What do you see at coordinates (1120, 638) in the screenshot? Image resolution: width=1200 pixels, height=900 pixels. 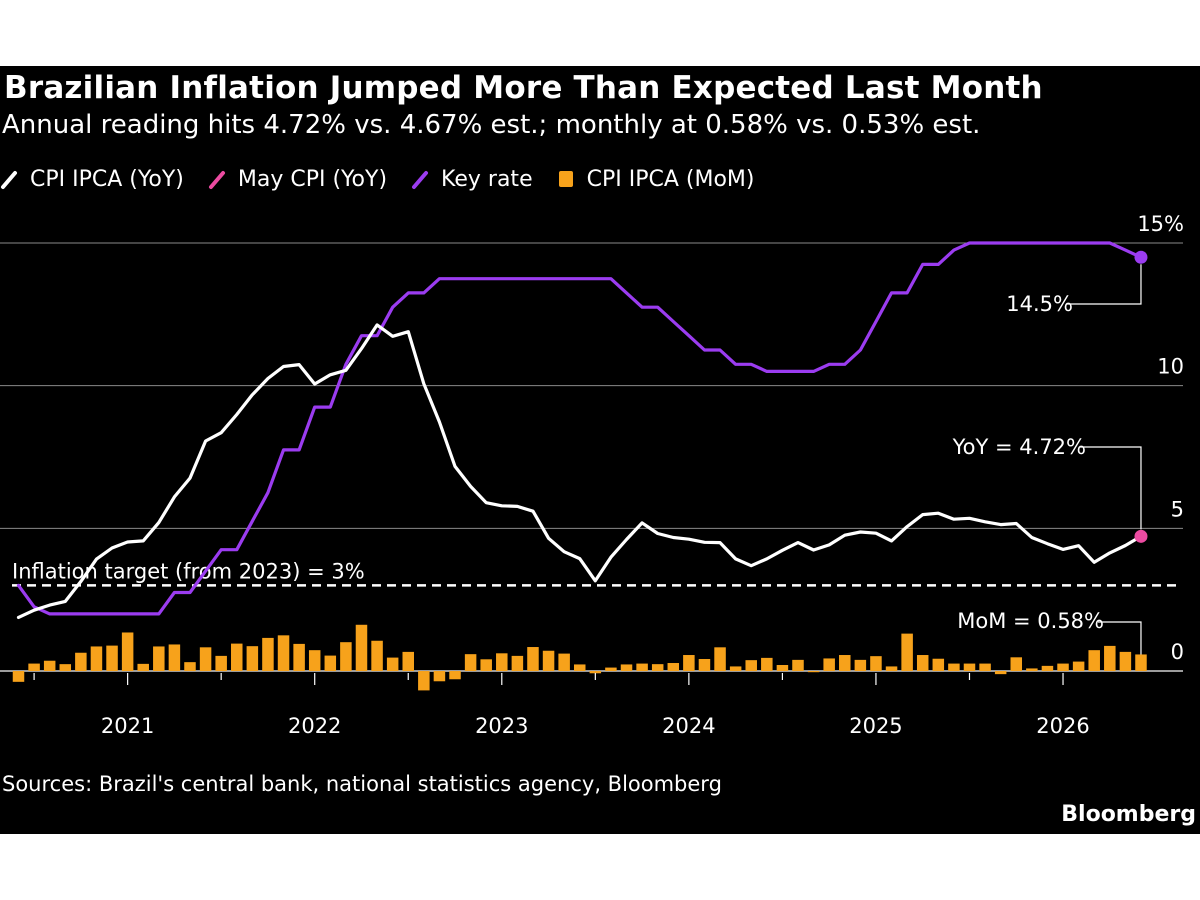 I see `mom-annotation-leader` at bounding box center [1120, 638].